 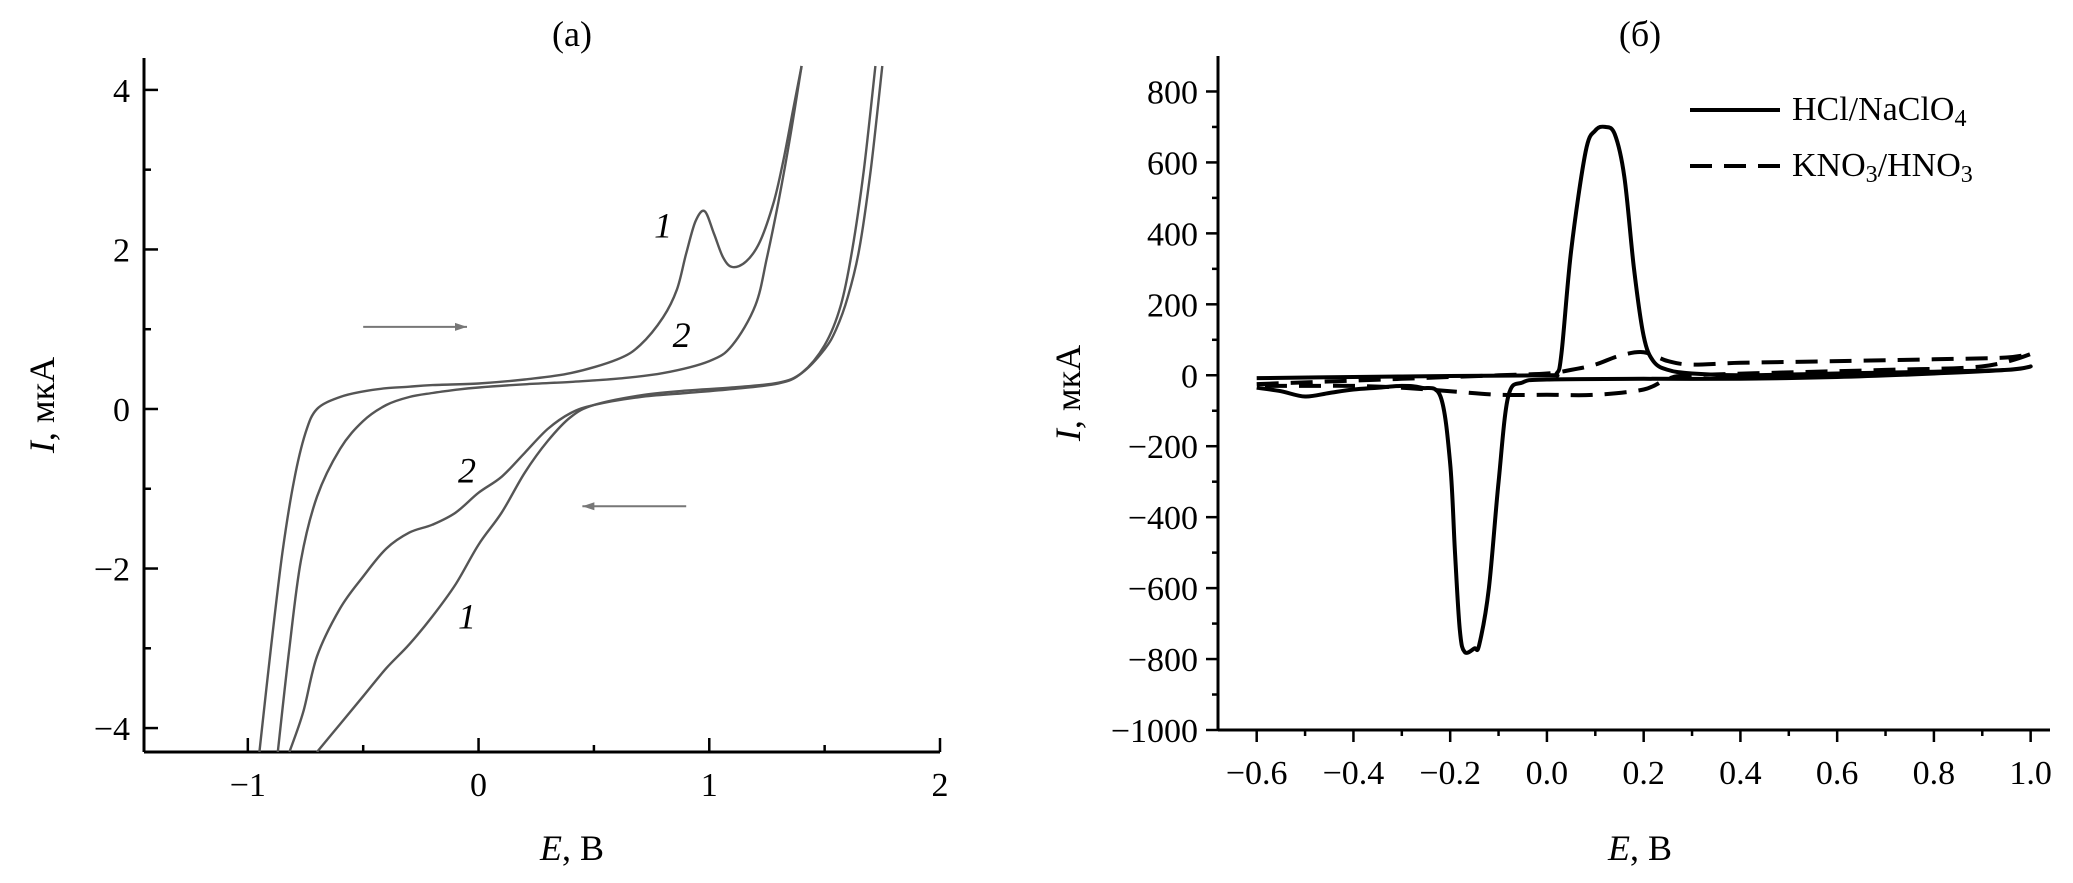 What do you see at coordinates (940, 785) in the screenshot?
I see `panel-a-x-tick-label: 2` at bounding box center [940, 785].